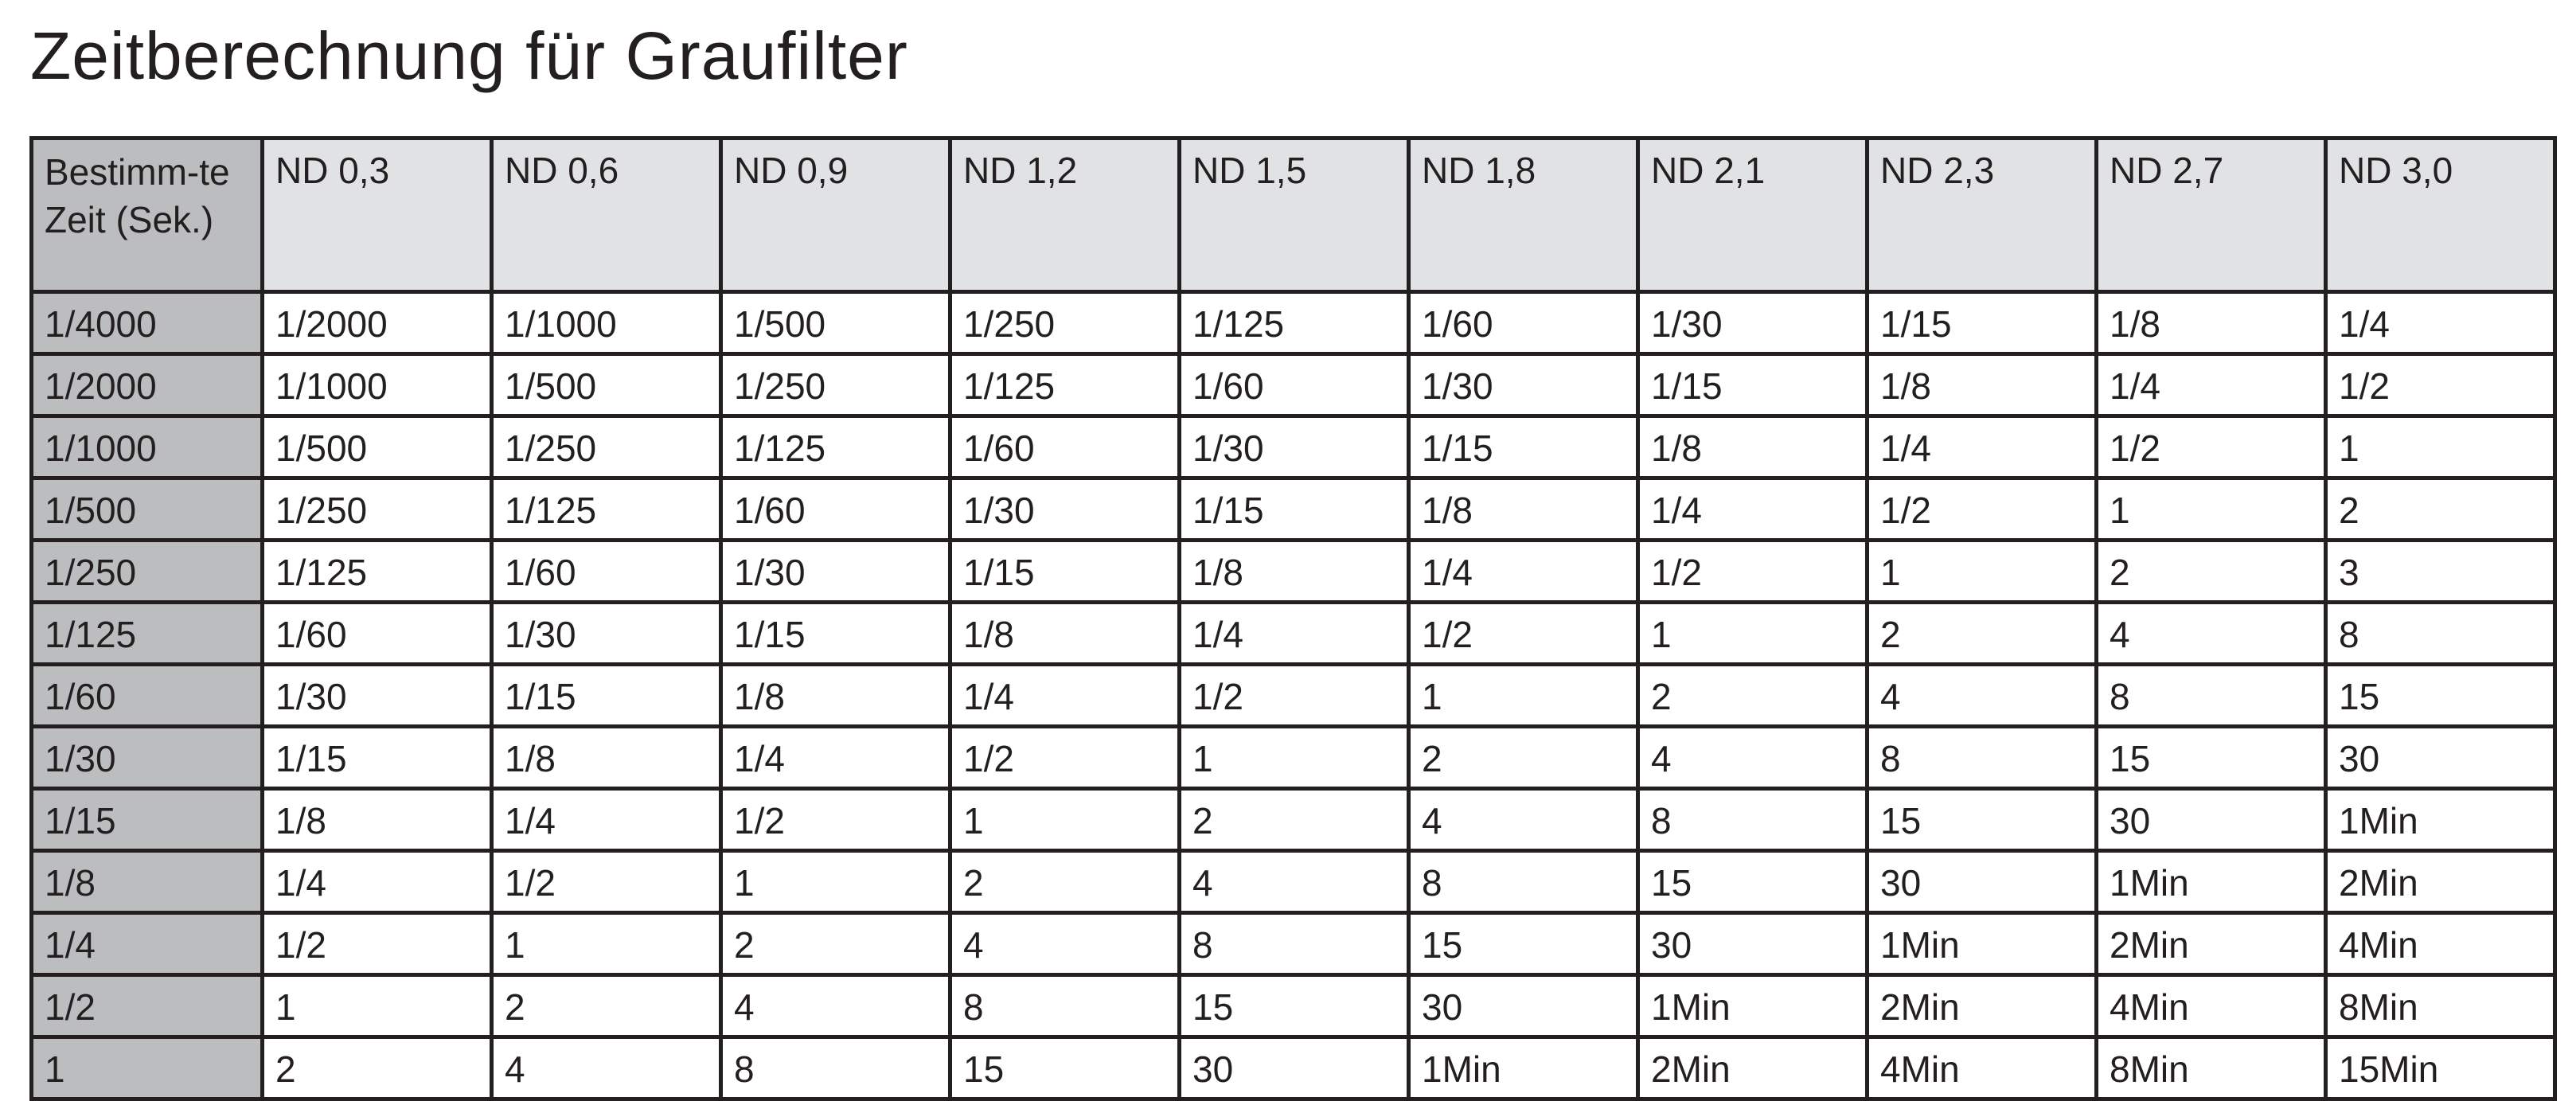  Describe the element at coordinates (606, 385) in the screenshot. I see `table-cell: 1/500` at that location.